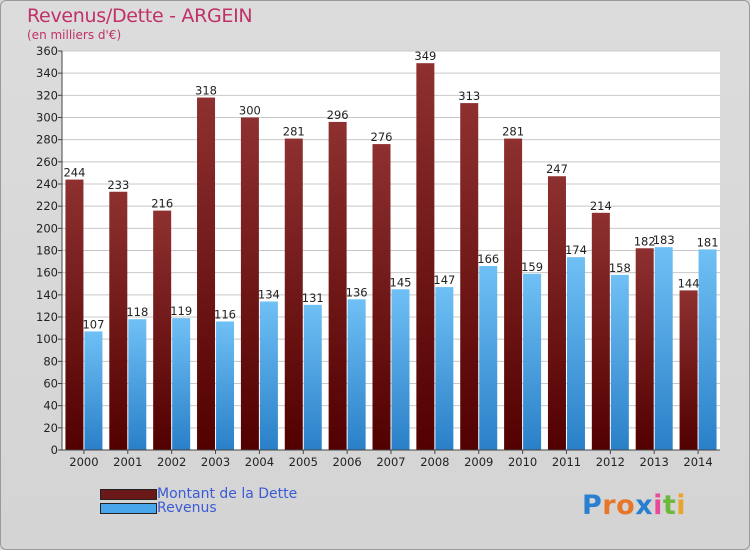 The height and width of the screenshot is (550, 750). Describe the element at coordinates (259, 462) in the screenshot. I see `x-tick-label: 2004` at that location.